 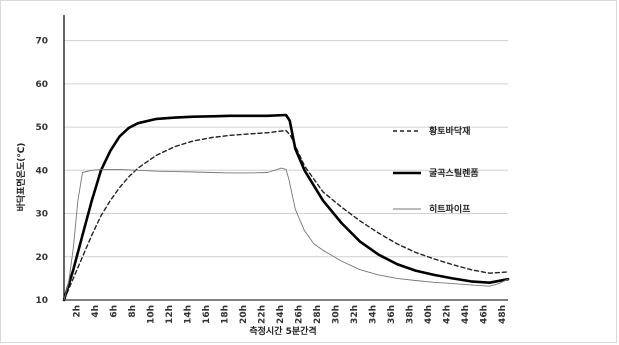 I want to click on y-tick-label: 60, so click(x=41, y=85).